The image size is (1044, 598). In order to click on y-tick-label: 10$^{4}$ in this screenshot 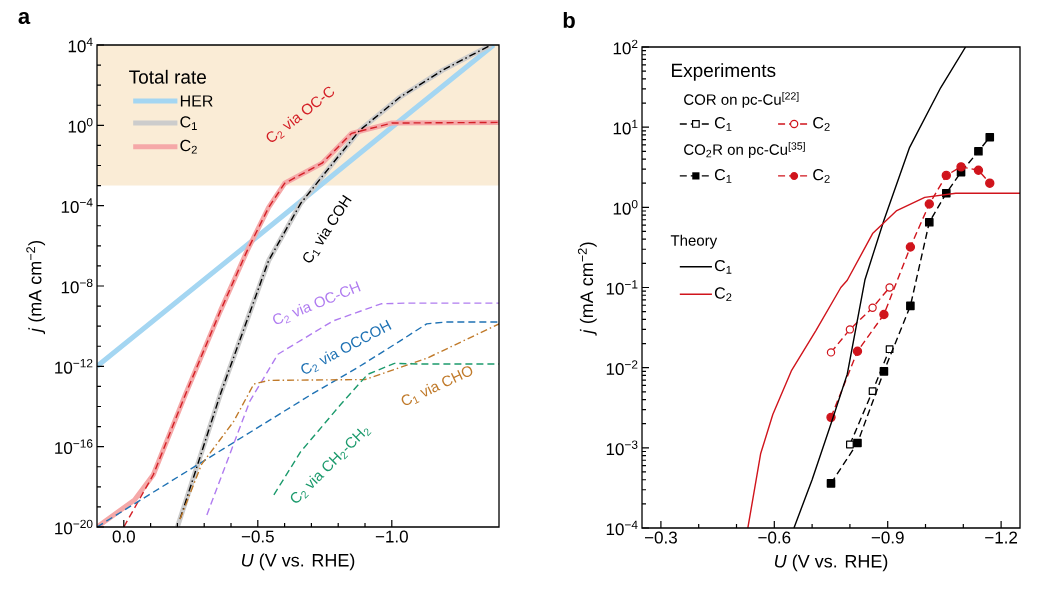, I will do `click(80, 45)`.